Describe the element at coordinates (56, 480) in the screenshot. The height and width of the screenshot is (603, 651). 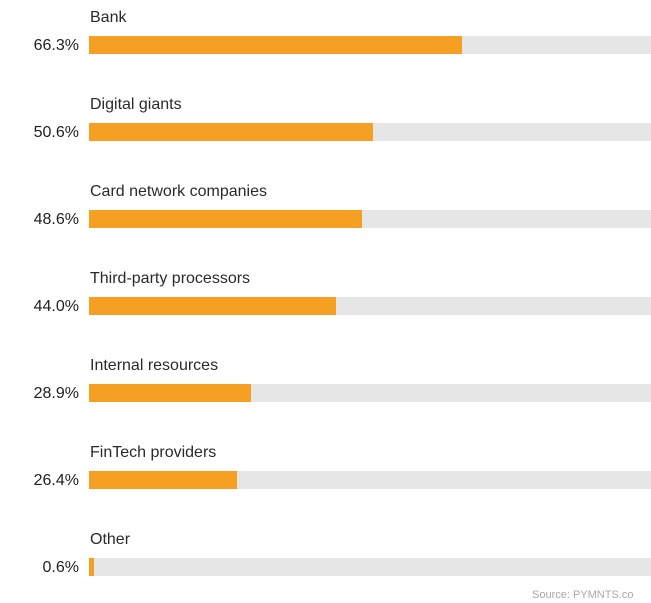
I see `value-label: 26.4%` at that location.